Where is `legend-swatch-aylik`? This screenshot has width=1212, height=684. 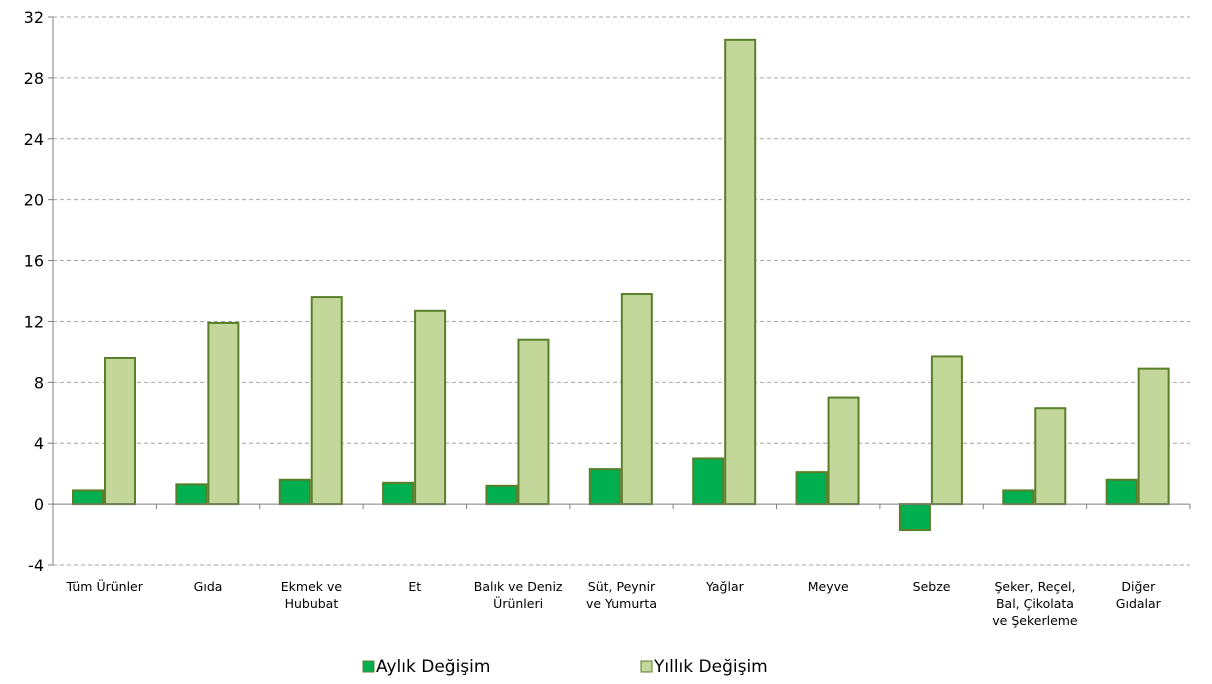 legend-swatch-aylik is located at coordinates (368, 666).